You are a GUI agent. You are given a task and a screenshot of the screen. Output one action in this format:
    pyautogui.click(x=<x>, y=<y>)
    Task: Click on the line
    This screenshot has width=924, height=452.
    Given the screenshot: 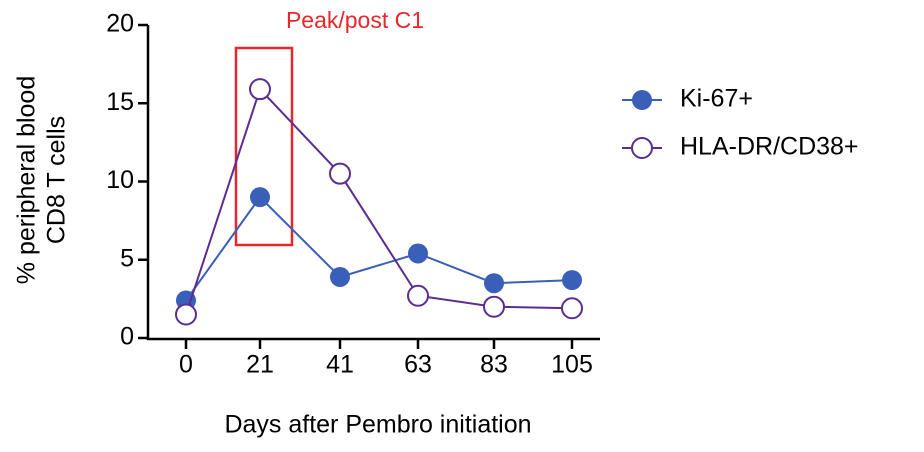 What is the action you would take?
    pyautogui.click(x=379, y=248)
    